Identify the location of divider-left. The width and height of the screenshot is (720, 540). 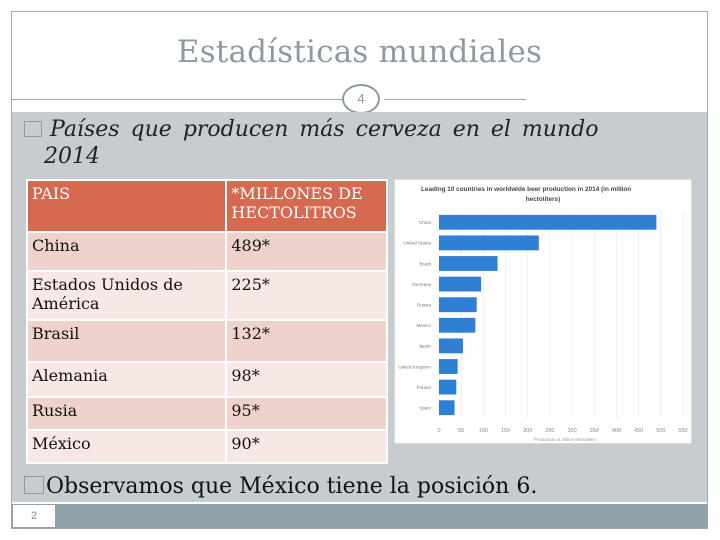
(177, 99).